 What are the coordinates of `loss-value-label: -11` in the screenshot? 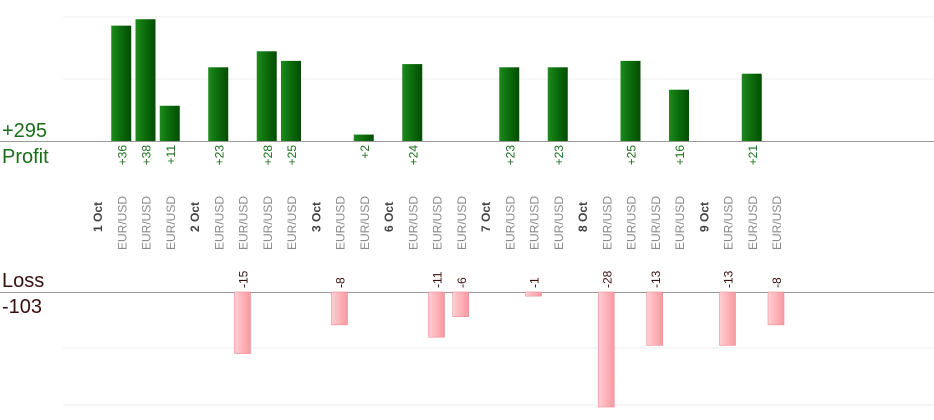 It's located at (438, 279).